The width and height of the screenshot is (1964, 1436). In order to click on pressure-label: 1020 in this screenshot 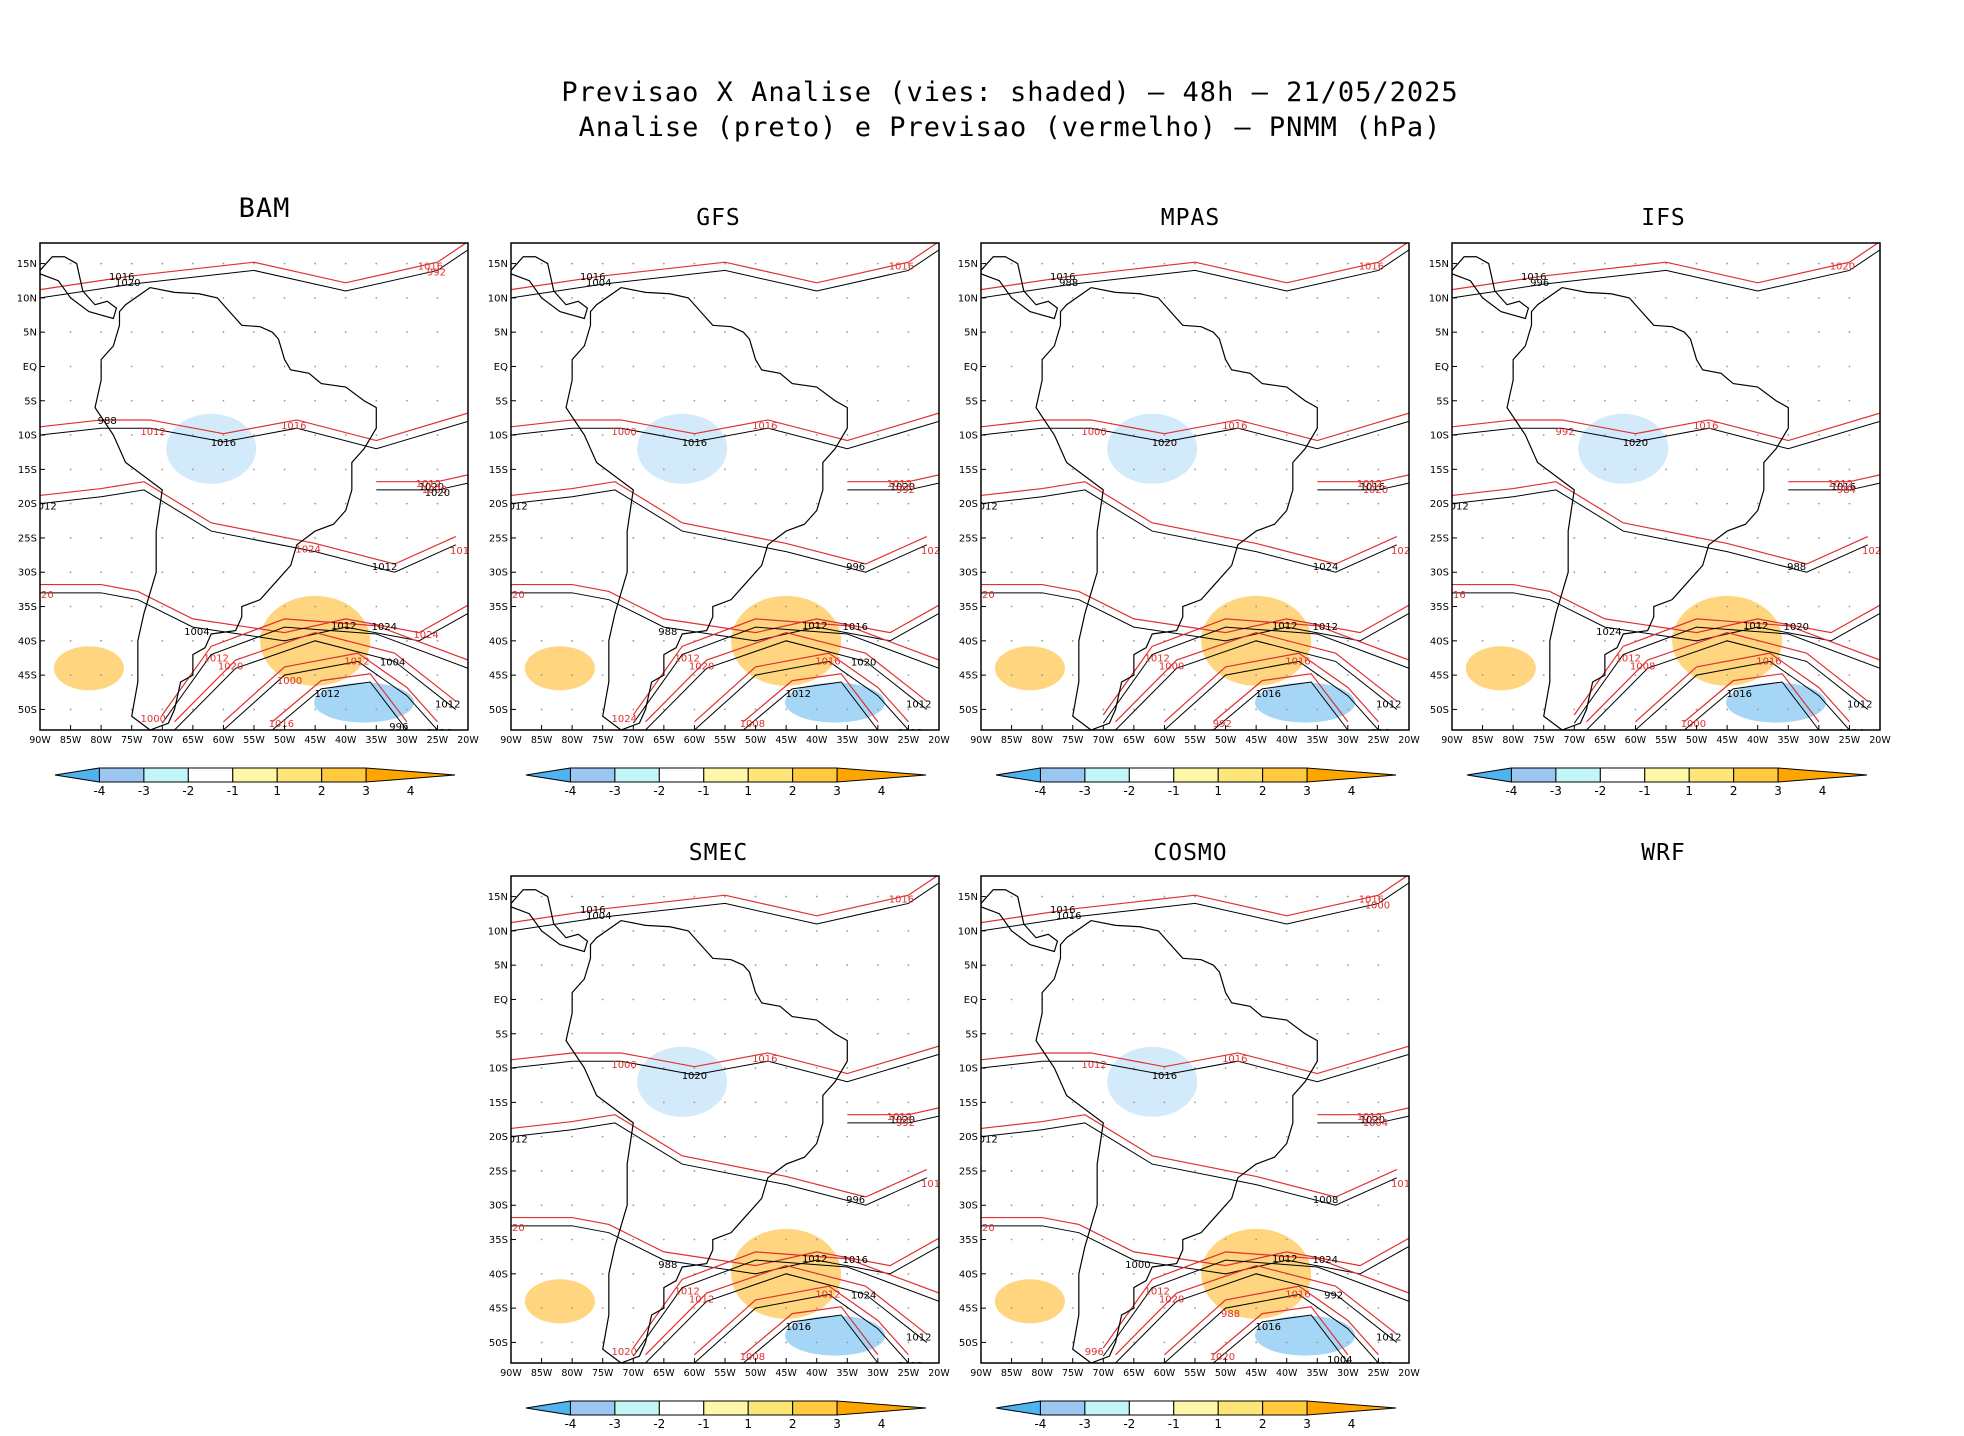, I will do `click(981, 1228)`.